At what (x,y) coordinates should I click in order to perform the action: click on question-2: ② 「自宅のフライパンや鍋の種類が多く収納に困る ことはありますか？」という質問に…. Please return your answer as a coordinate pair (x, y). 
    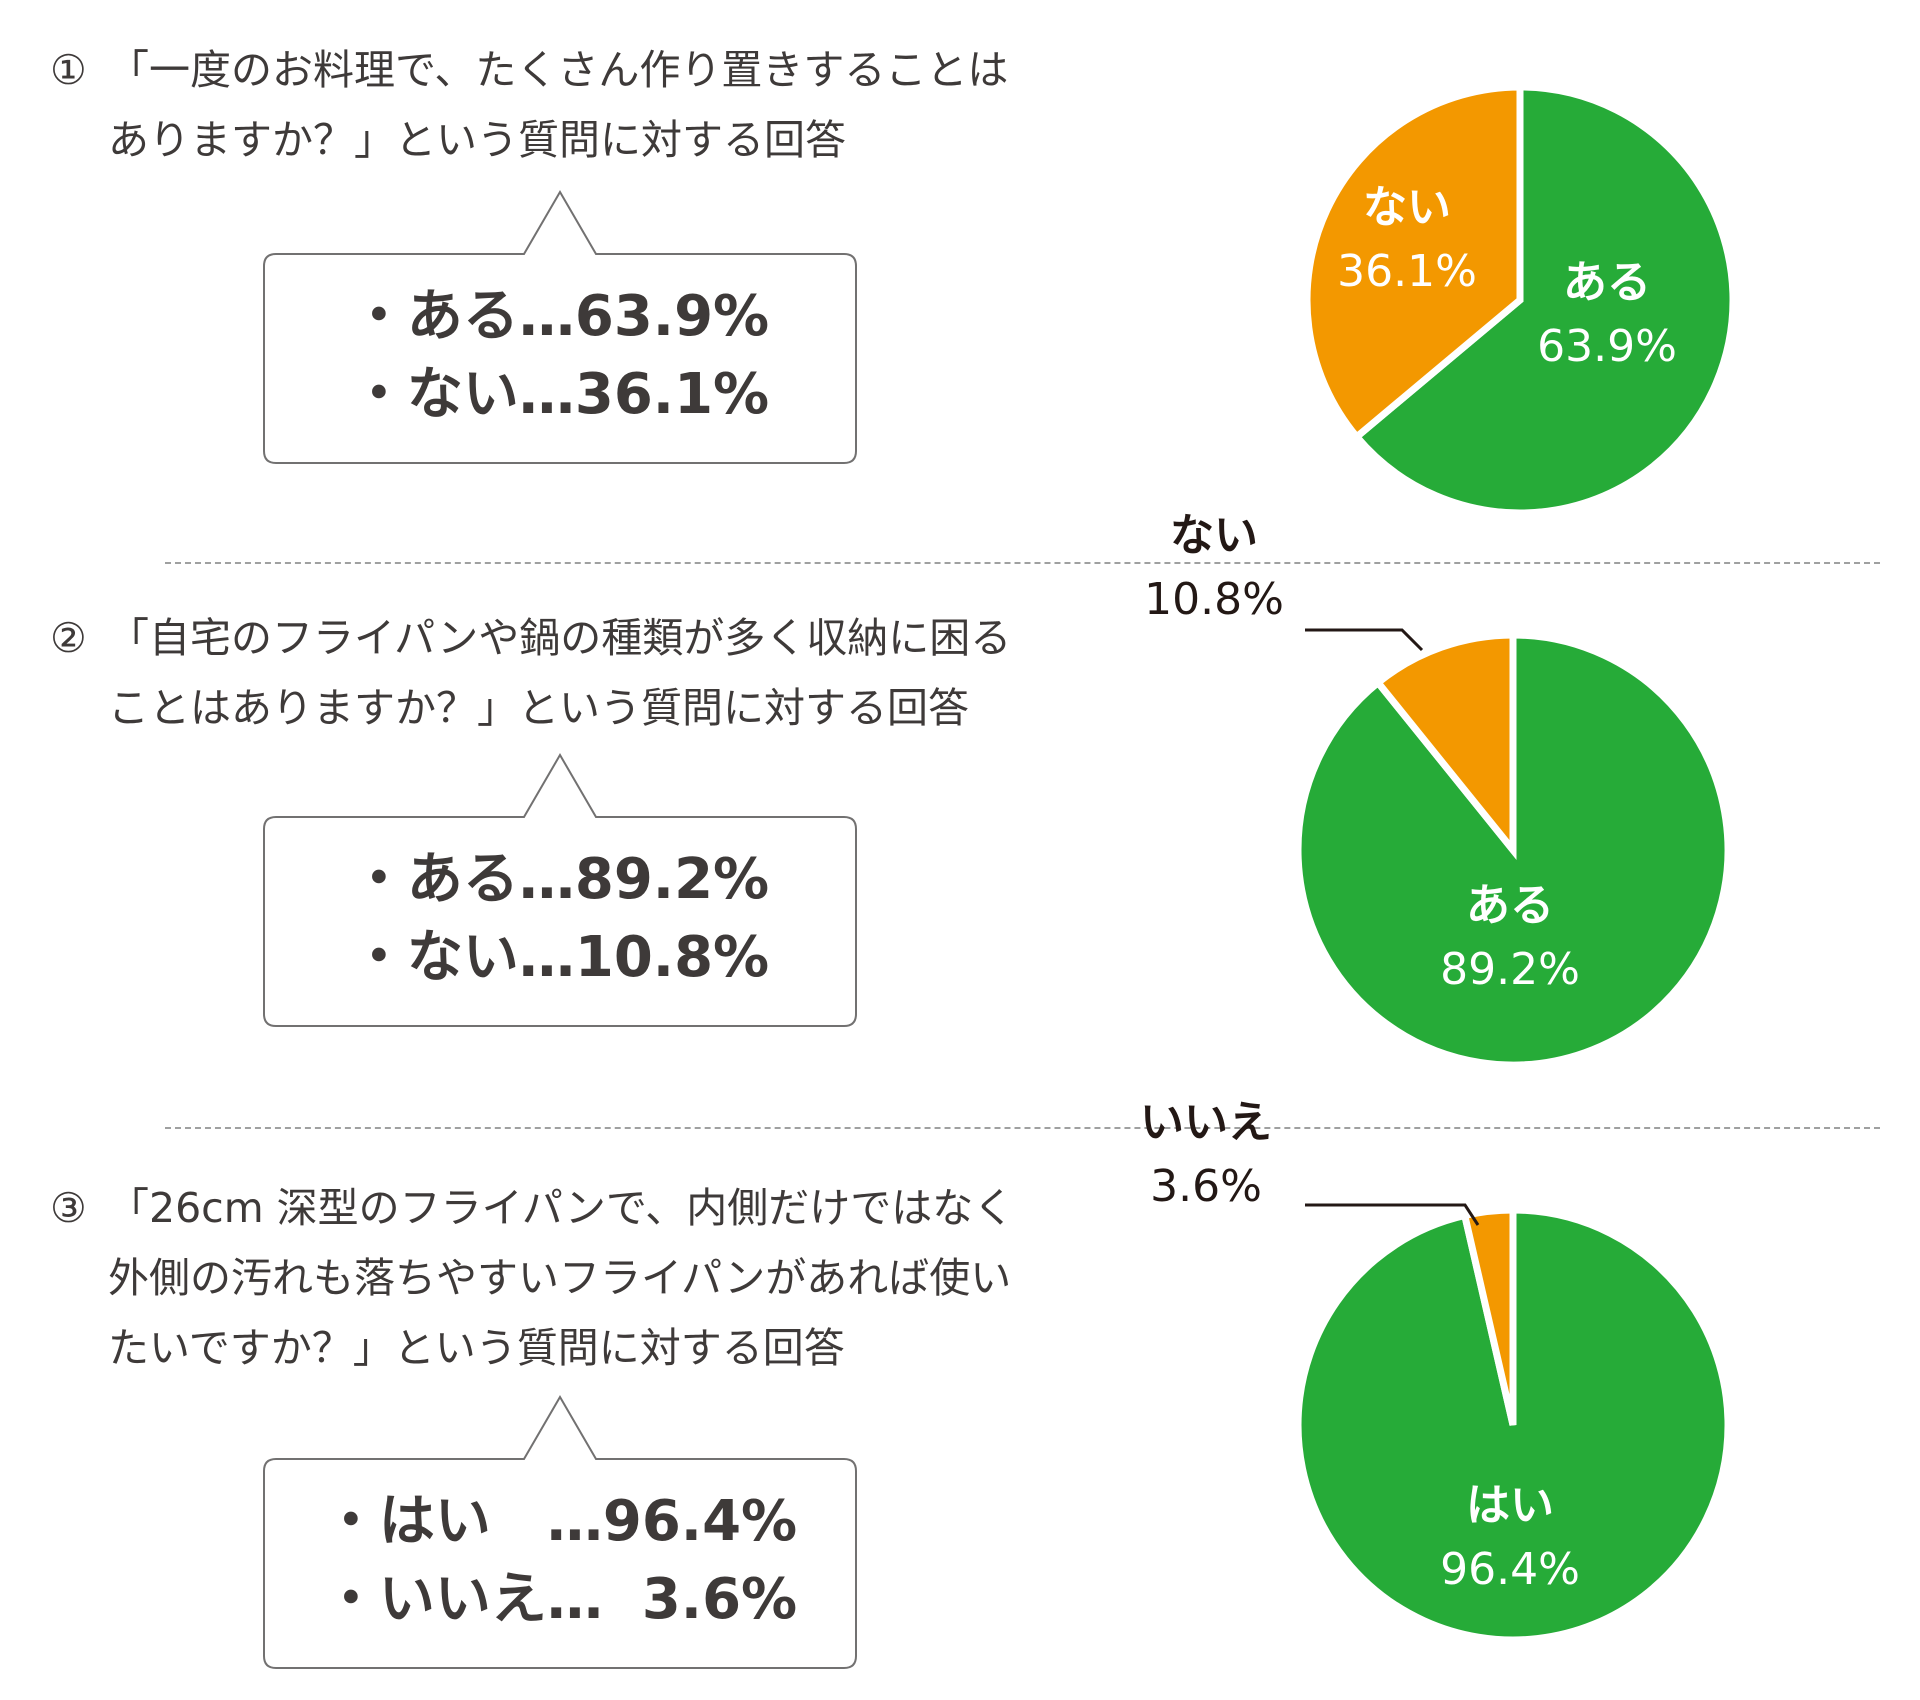
    Looking at the image, I should click on (550, 673).